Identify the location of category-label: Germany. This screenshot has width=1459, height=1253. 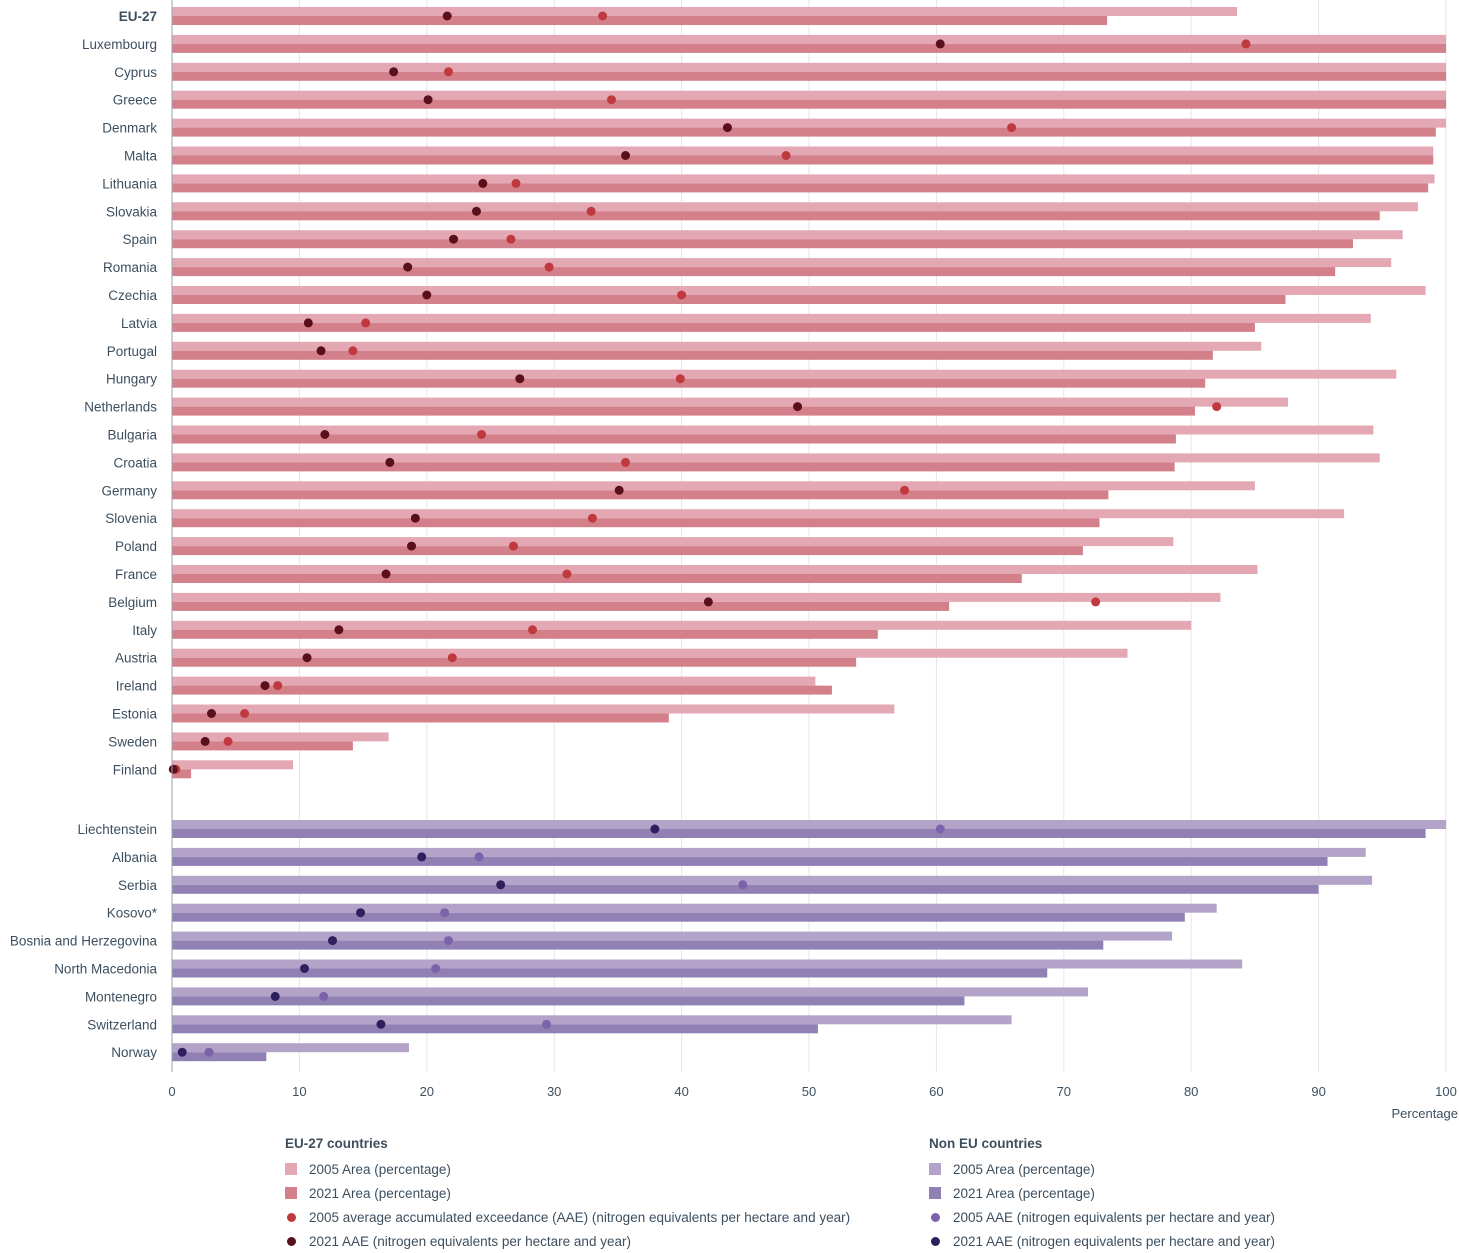
(129, 490).